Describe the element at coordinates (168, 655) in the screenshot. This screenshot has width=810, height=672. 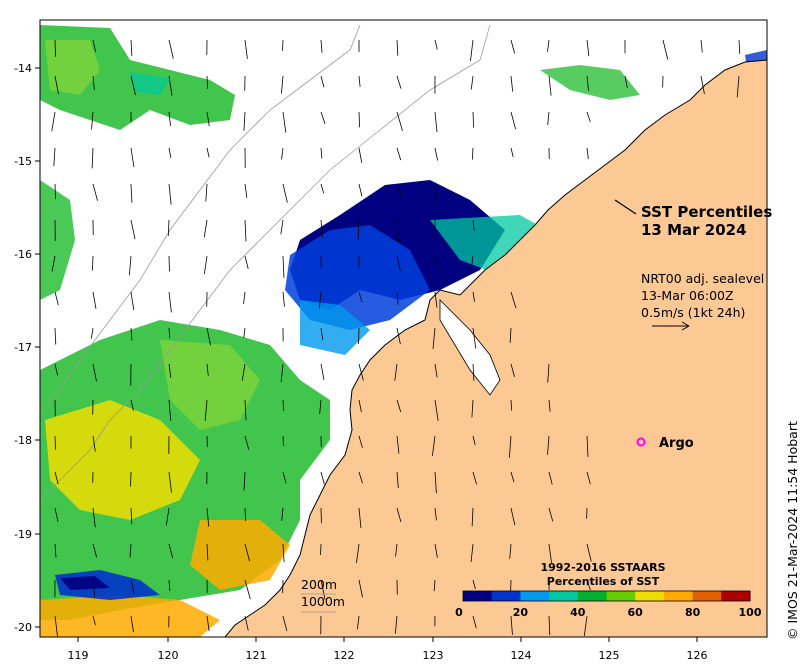
I see `lon-tick-label: 120` at that location.